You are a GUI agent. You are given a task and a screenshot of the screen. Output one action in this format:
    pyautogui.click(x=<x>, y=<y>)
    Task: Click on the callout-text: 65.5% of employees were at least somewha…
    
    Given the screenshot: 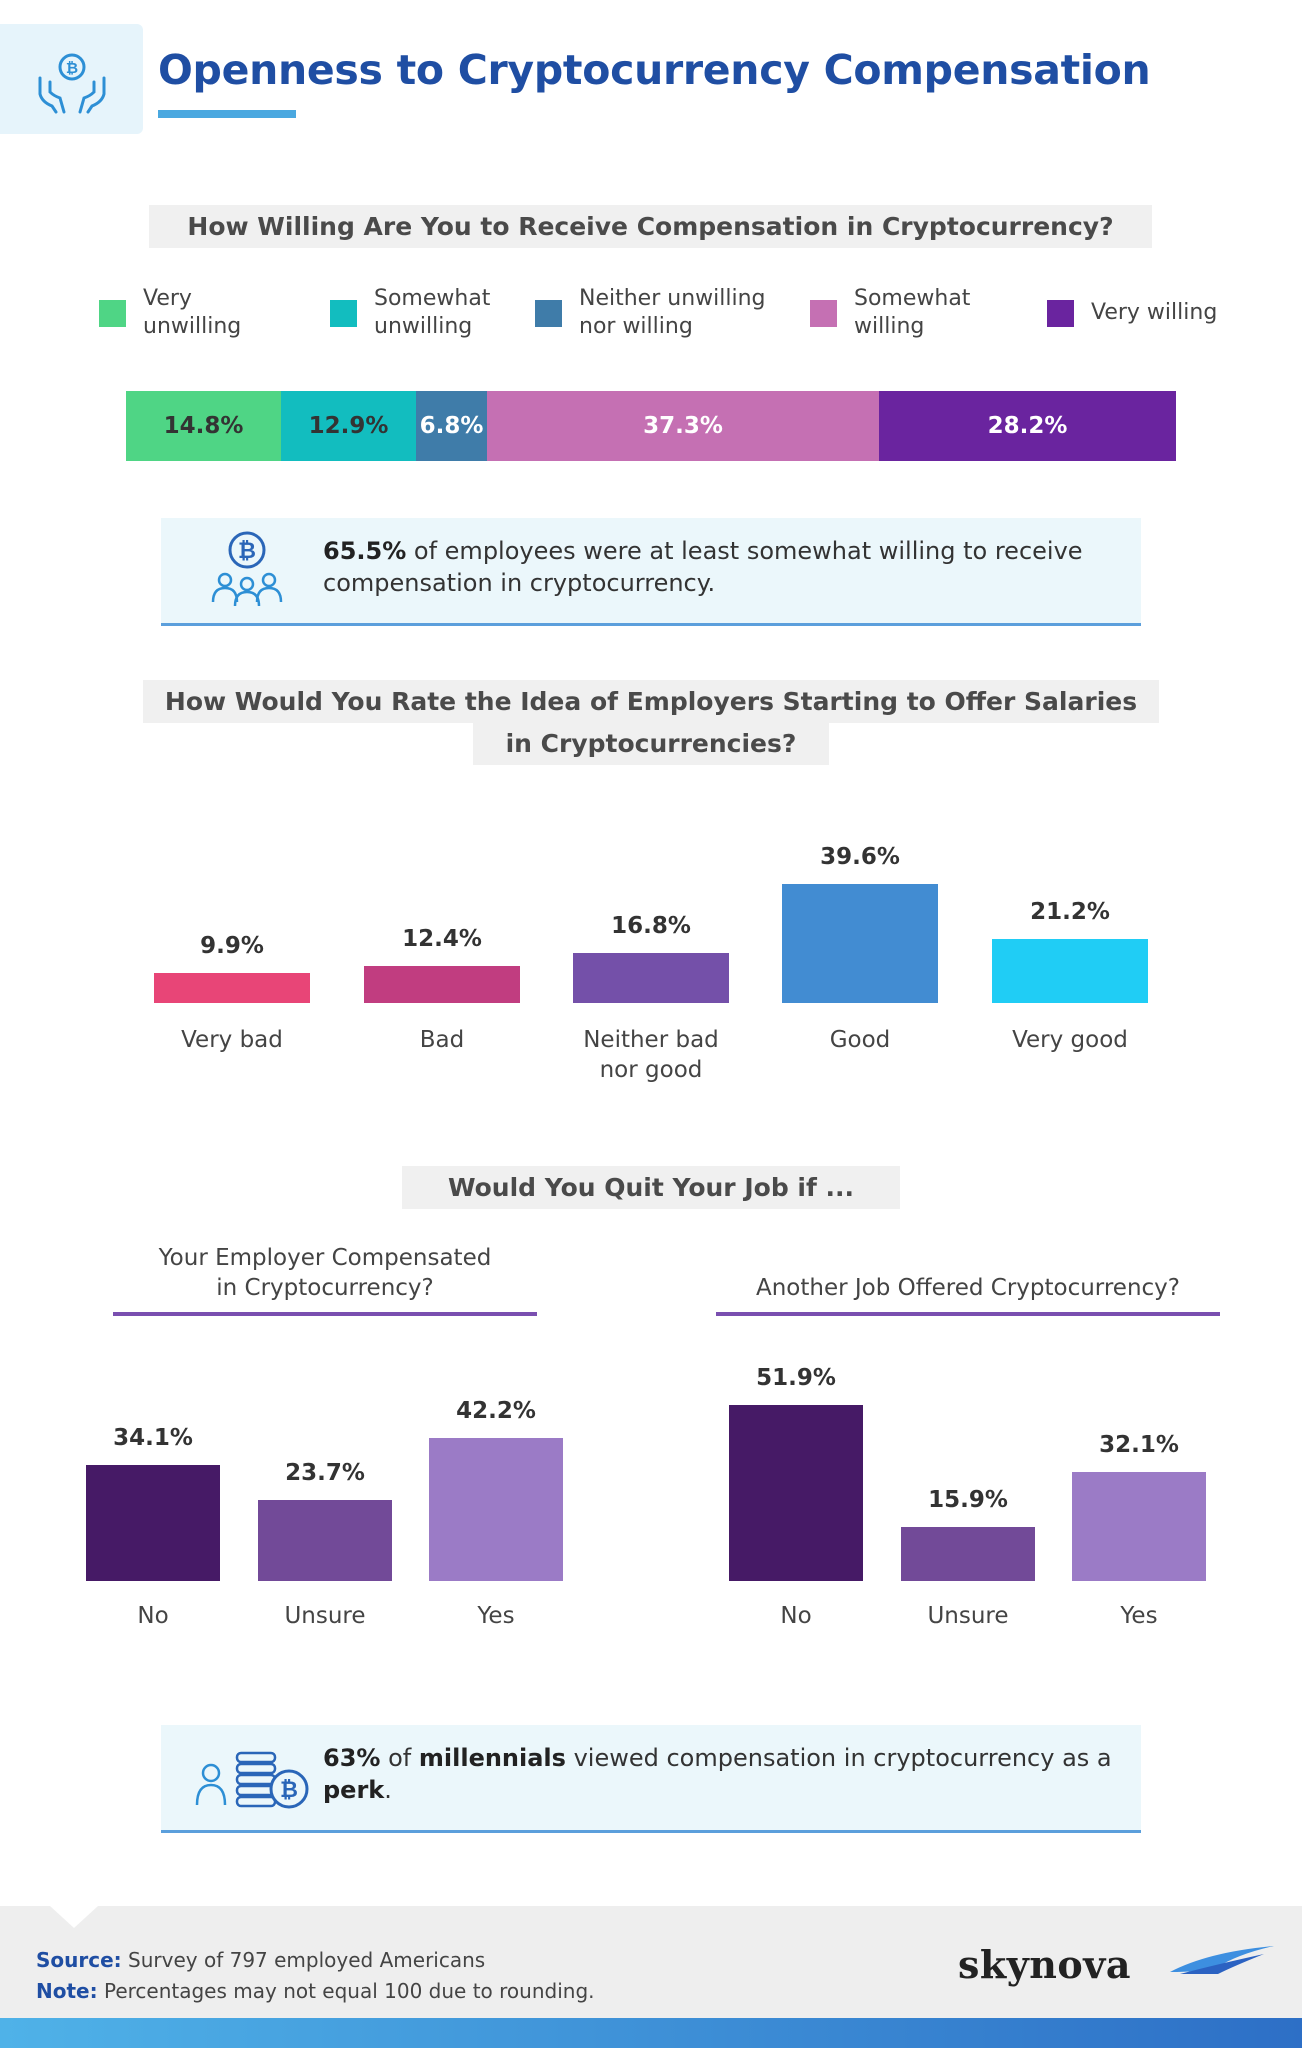 What is the action you would take?
    pyautogui.click(x=718, y=567)
    